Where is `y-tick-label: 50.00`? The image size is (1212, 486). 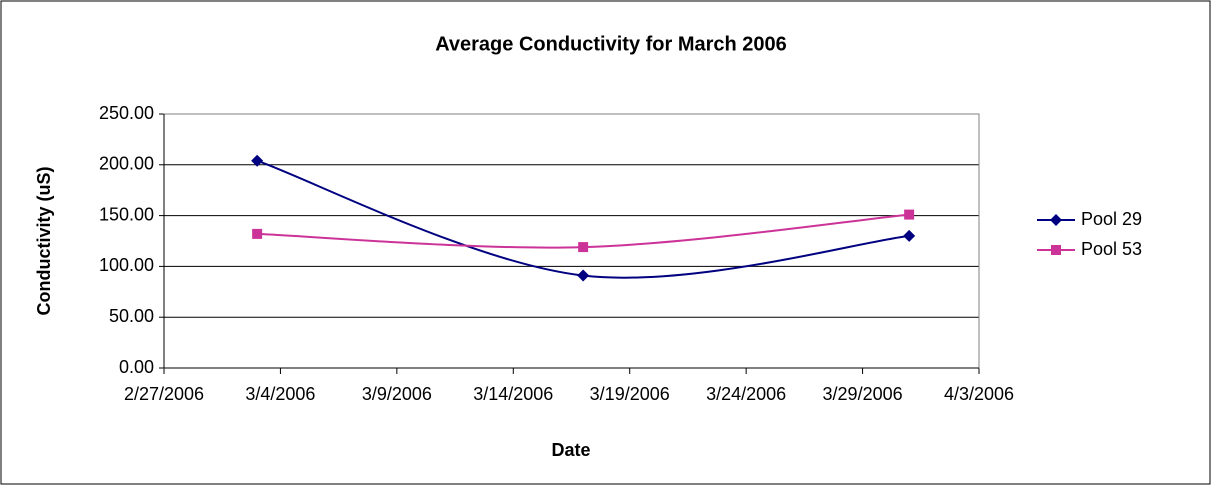
y-tick-label: 50.00 is located at coordinates (131, 316).